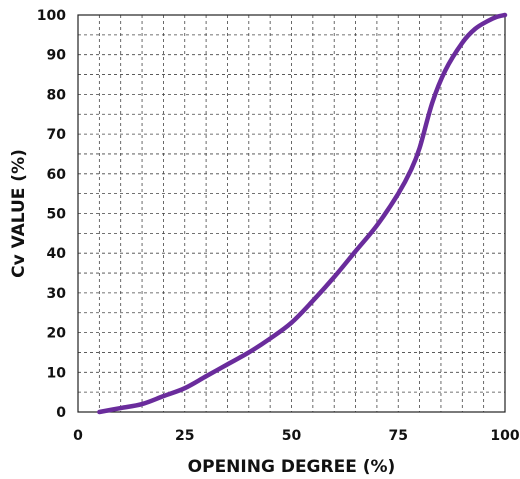  I want to click on y-tick-label: 80, so click(57, 95).